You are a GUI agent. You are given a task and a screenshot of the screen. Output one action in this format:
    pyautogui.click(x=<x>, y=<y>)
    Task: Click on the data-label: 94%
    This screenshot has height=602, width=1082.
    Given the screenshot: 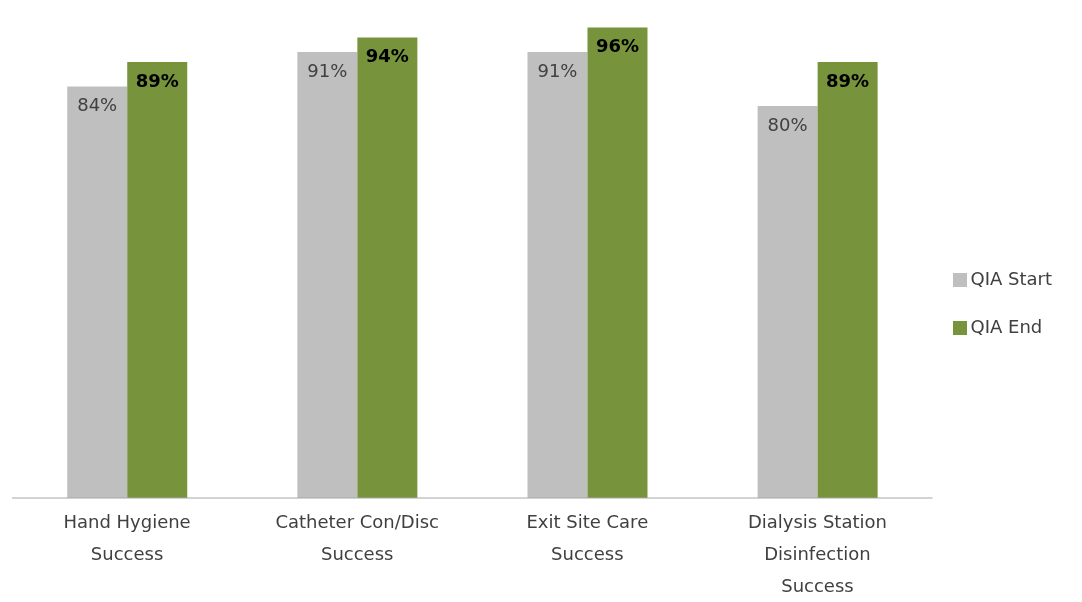 What is the action you would take?
    pyautogui.click(x=387, y=56)
    